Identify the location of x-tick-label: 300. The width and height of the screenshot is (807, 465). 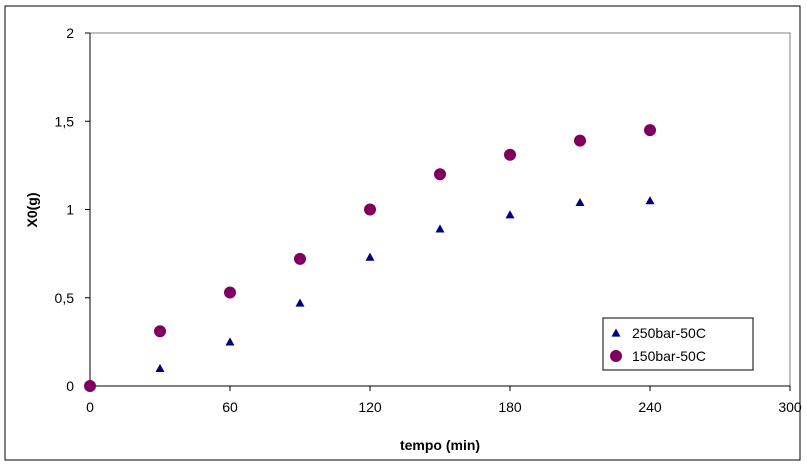
(790, 407).